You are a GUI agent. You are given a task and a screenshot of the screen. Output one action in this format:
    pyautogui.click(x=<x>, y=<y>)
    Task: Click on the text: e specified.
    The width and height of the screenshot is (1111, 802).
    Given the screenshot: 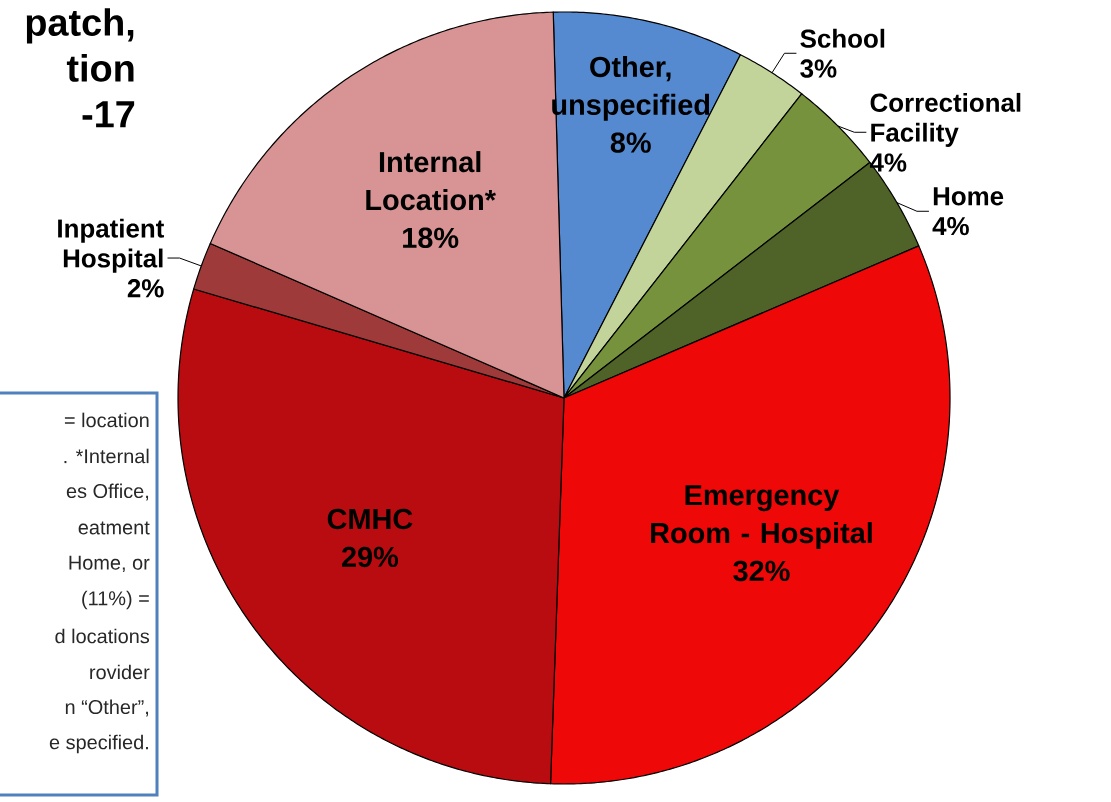 What is the action you would take?
    pyautogui.click(x=98, y=744)
    